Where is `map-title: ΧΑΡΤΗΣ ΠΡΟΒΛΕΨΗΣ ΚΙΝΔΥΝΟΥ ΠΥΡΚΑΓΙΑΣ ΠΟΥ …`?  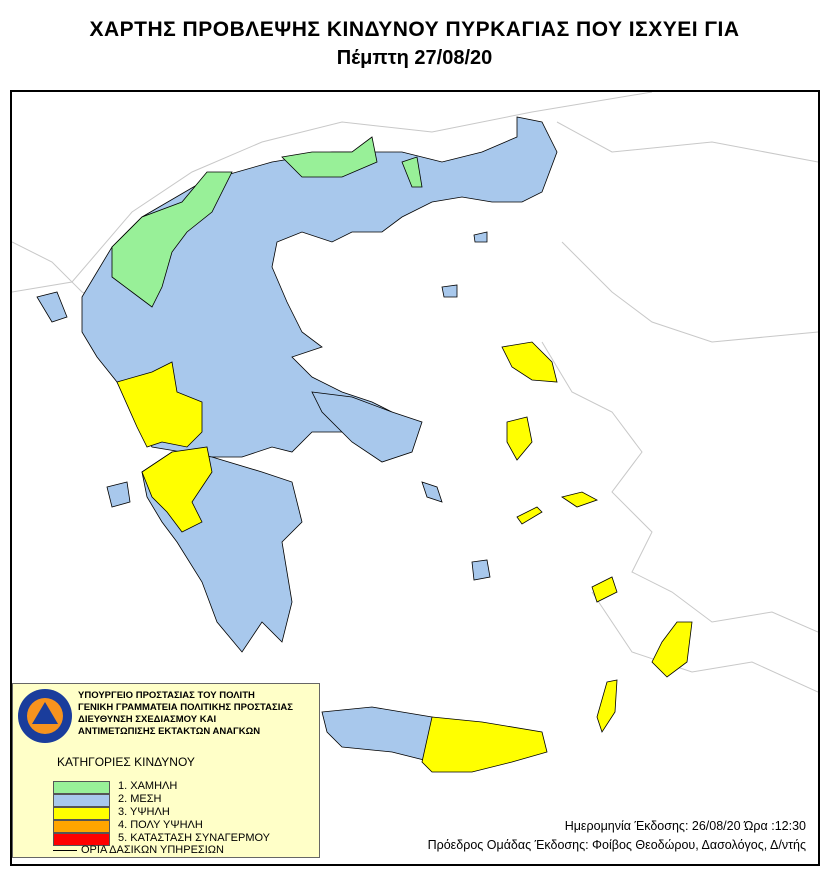 map-title: ΧΑΡΤΗΣ ΠΡΟΒΛΕΨΗΣ ΚΙΝΔΥΝΟΥ ΠΥΡΚΑΓΙΑΣ ΠΟΥ … is located at coordinates (414, 29).